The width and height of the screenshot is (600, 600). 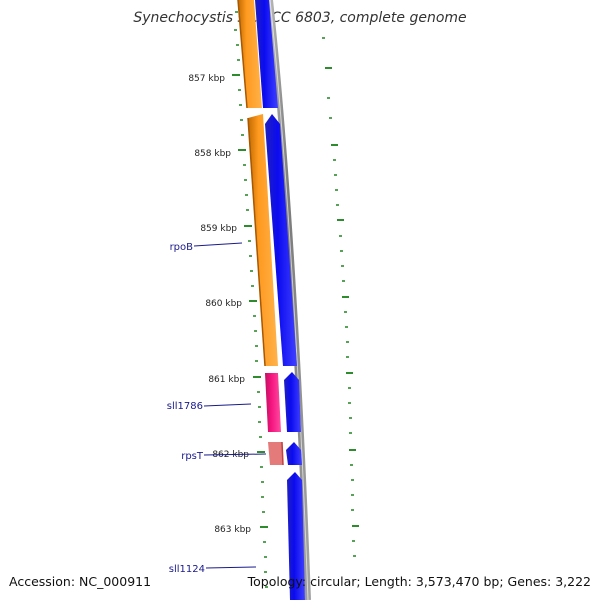 I want to click on gene-labels: rpoB sll1786 rpsT sll1124, so click(x=186, y=408).